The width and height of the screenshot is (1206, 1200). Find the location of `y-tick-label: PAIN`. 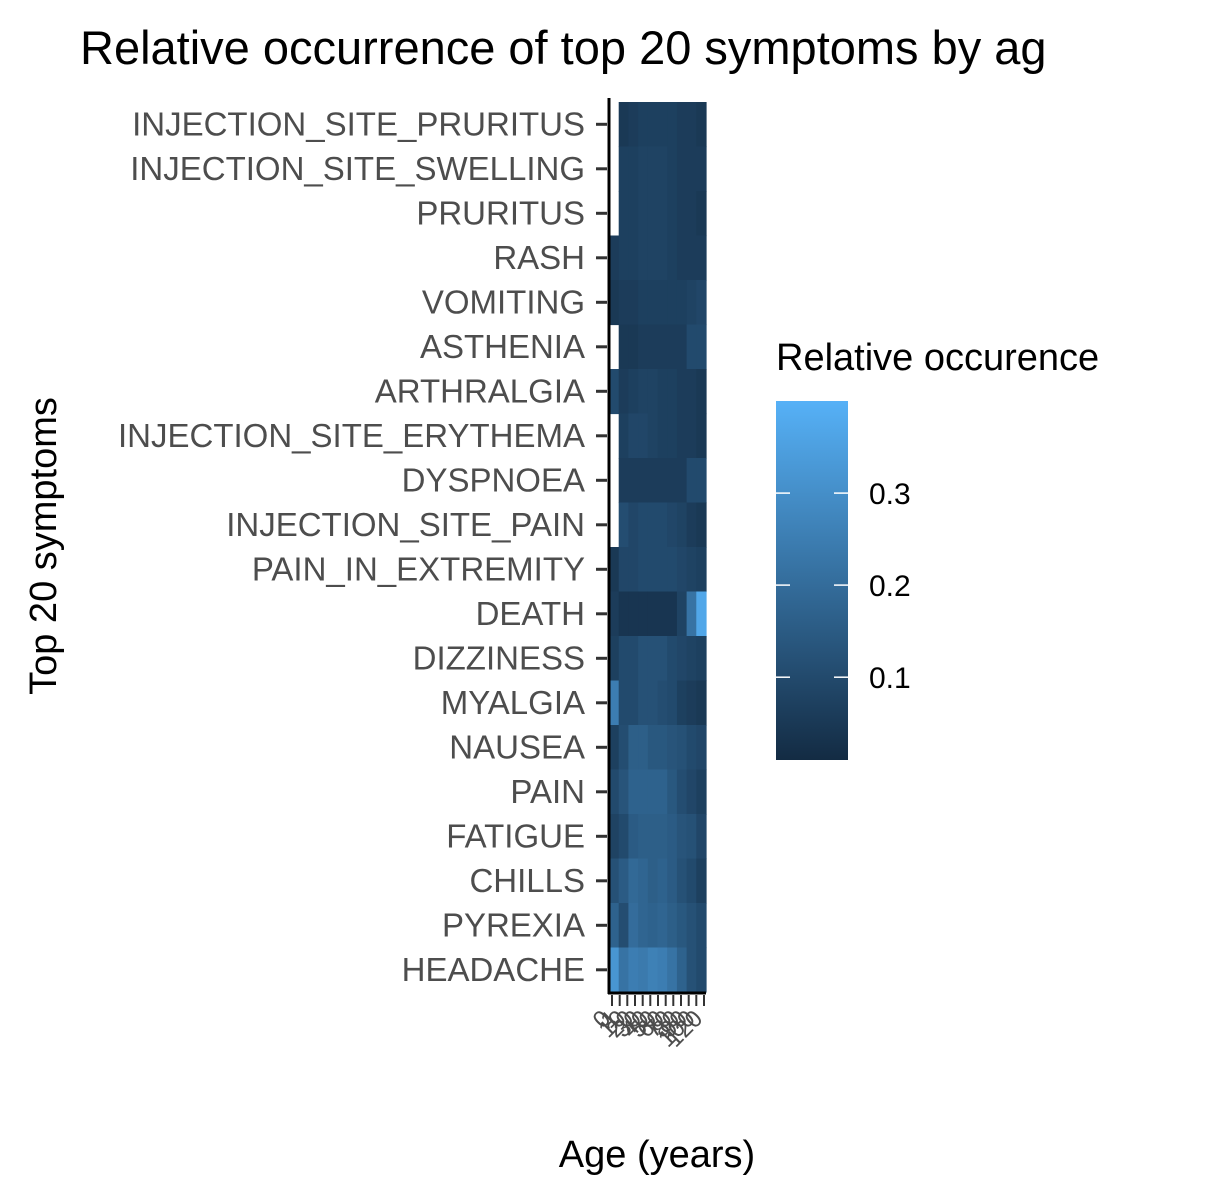

y-tick-label: PAIN is located at coordinates (547, 791).